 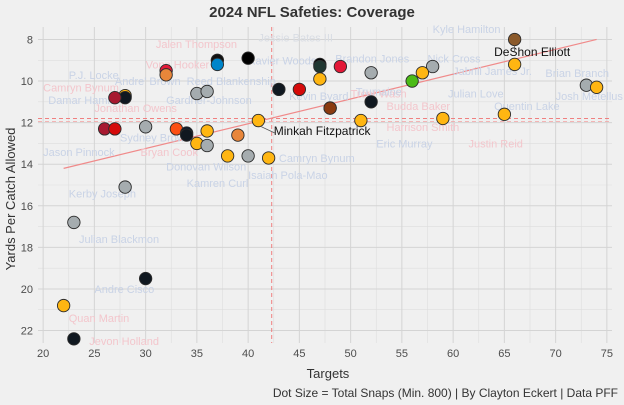 I want to click on y-tick-label: 12, so click(x=27, y=124).